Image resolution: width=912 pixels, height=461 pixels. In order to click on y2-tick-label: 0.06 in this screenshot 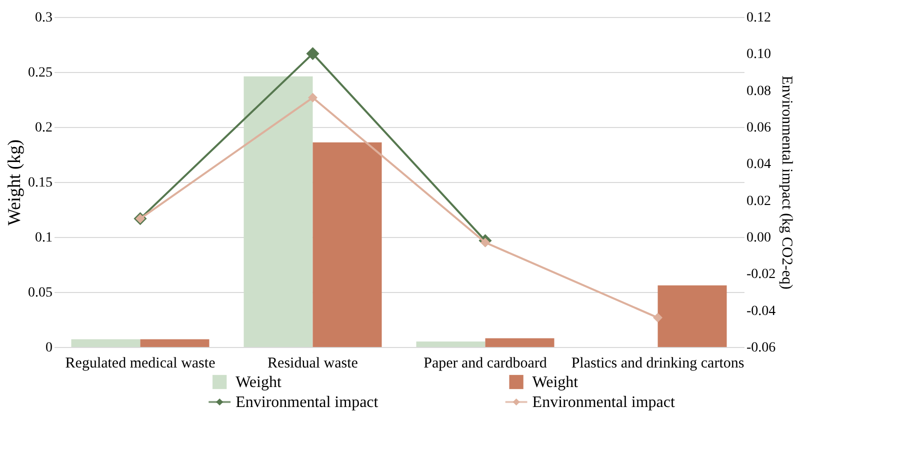, I will do `click(758, 128)`.